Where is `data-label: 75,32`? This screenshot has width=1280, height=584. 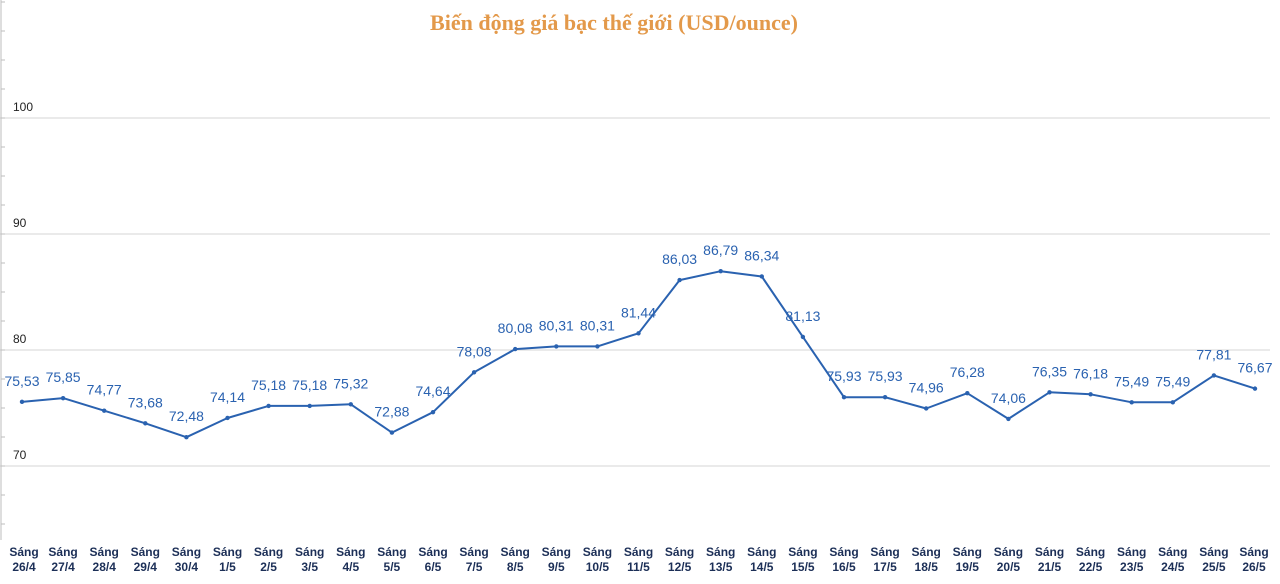 data-label: 75,32 is located at coordinates (350, 383).